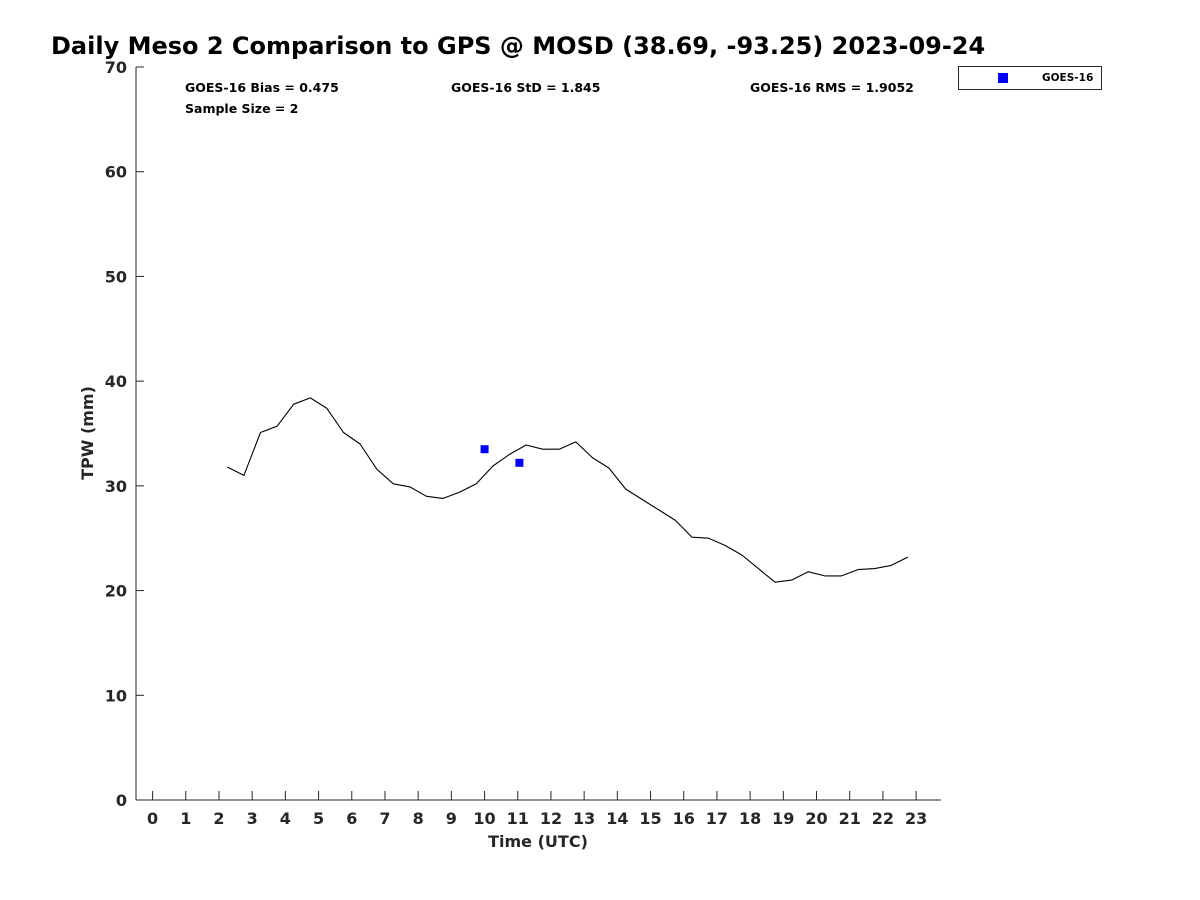  Describe the element at coordinates (241, 108) in the screenshot. I see `sample-size-stat: Sample Size = 2` at that location.